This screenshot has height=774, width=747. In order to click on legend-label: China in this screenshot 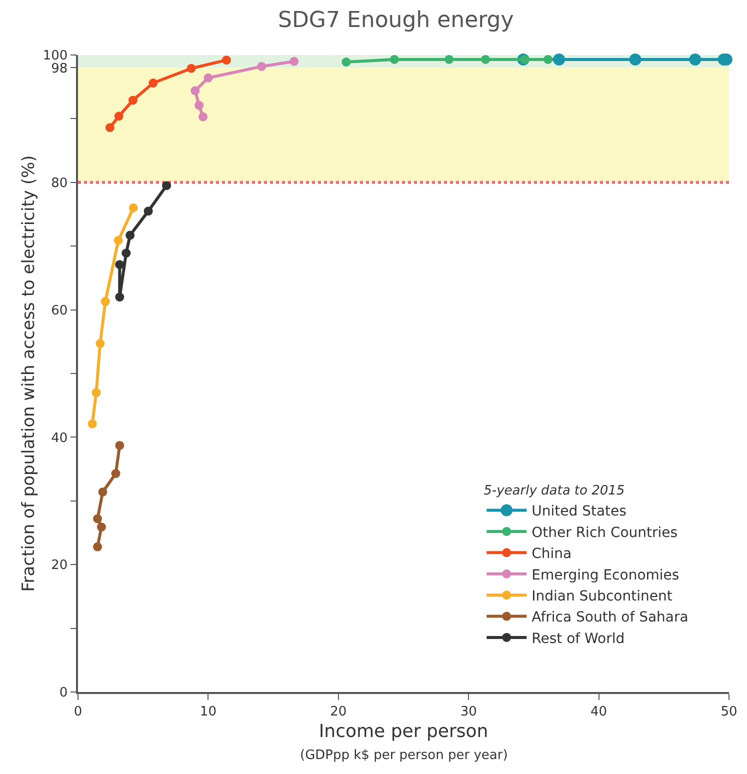, I will do `click(552, 554)`.